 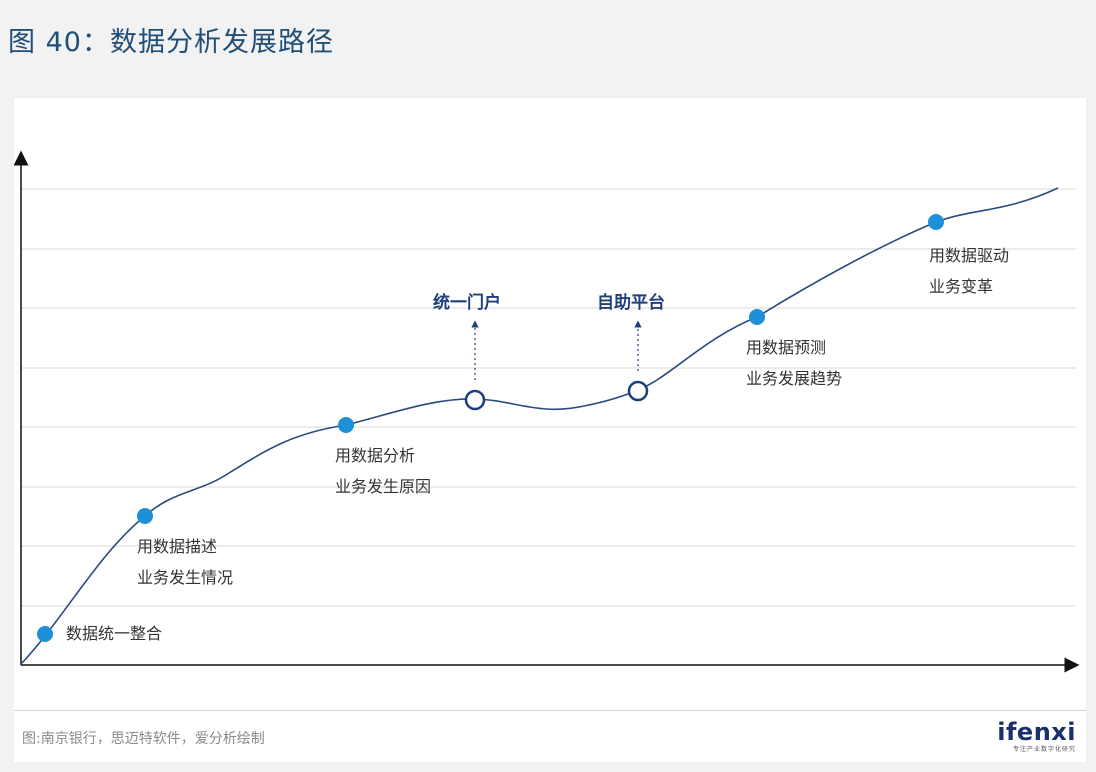 I want to click on stage-label-line: 用数据预测, so click(x=786, y=347).